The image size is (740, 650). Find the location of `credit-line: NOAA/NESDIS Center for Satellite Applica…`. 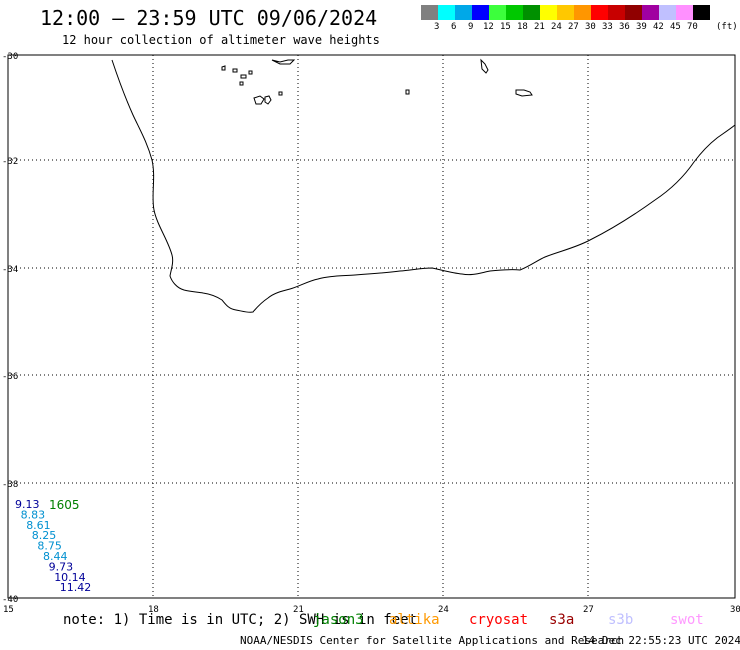

credit-line: NOAA/NESDIS Center for Satellite Applica… is located at coordinates (432, 640).